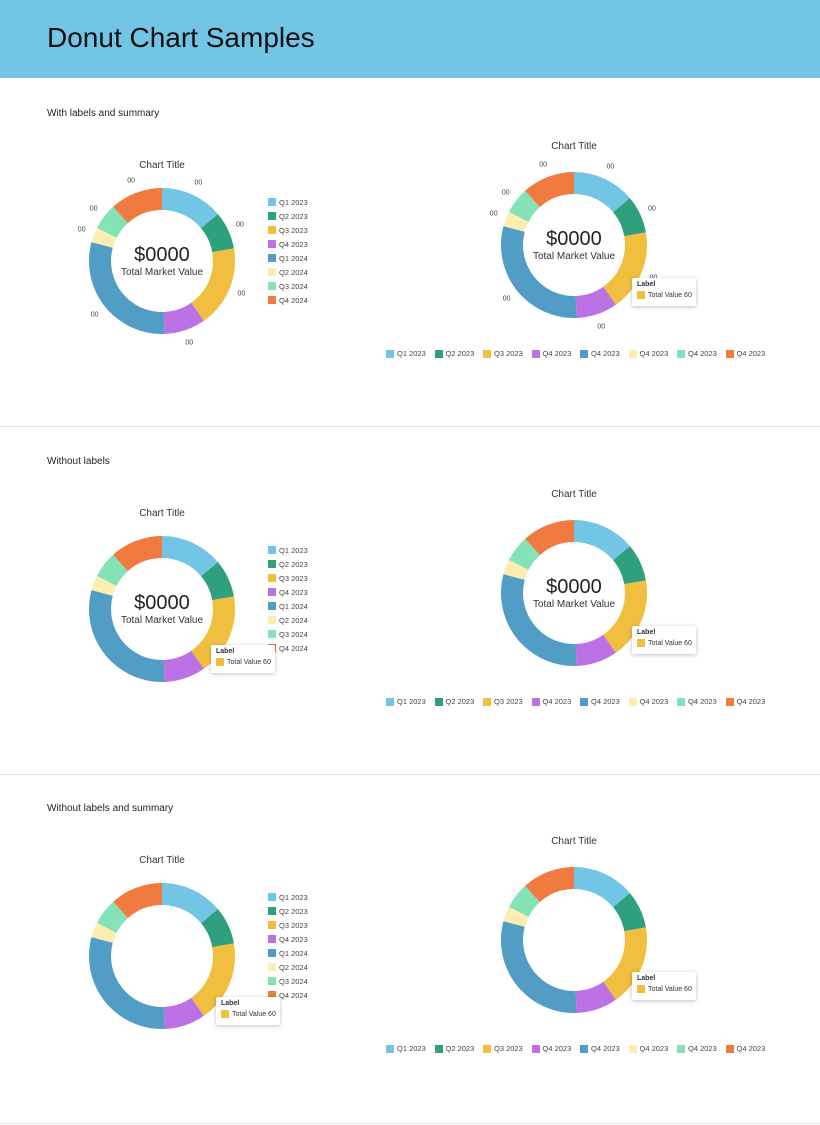 The image size is (820, 1125). What do you see at coordinates (664, 292) in the screenshot?
I see `tooltip: Label Total Value 60` at bounding box center [664, 292].